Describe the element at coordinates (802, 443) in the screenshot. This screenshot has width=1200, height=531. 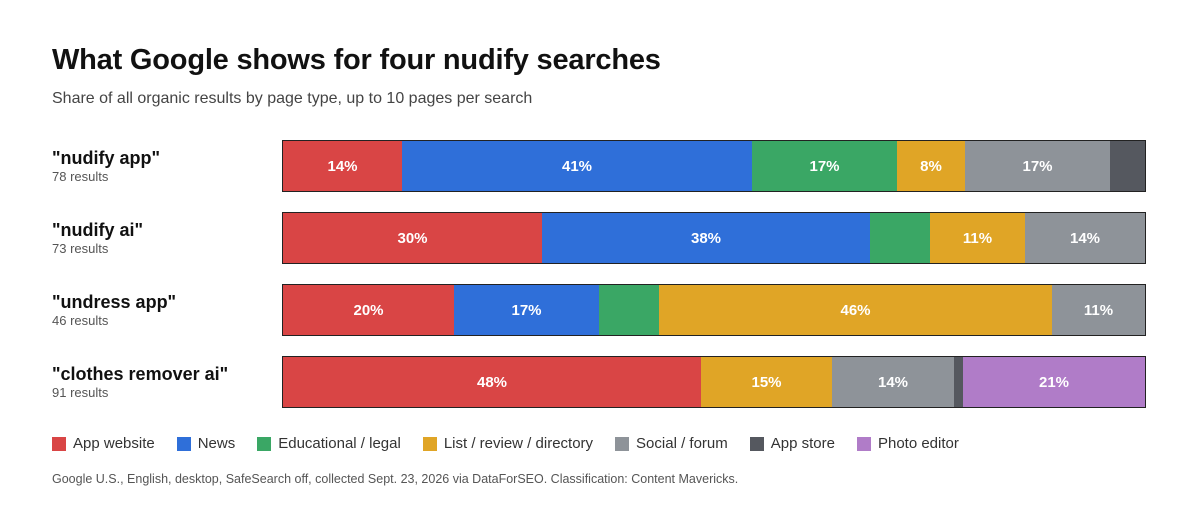
I see `legend-label: App store` at that location.